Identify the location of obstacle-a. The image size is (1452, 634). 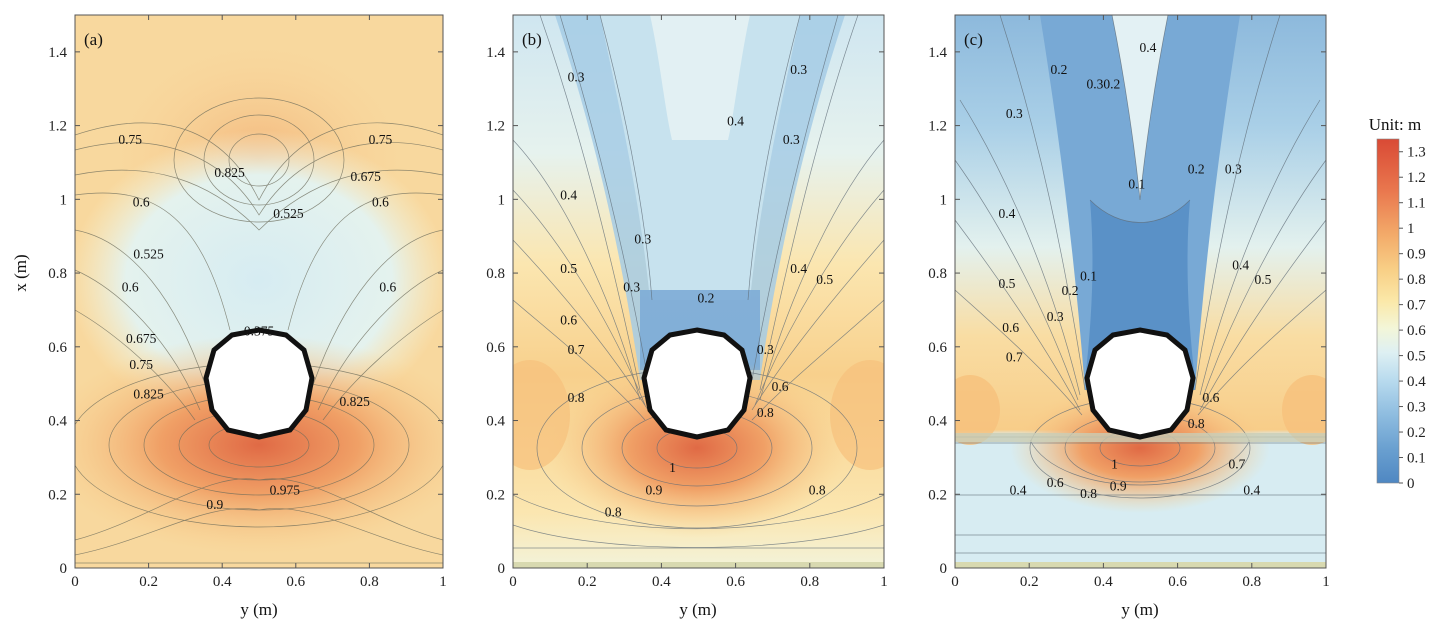
(259, 383).